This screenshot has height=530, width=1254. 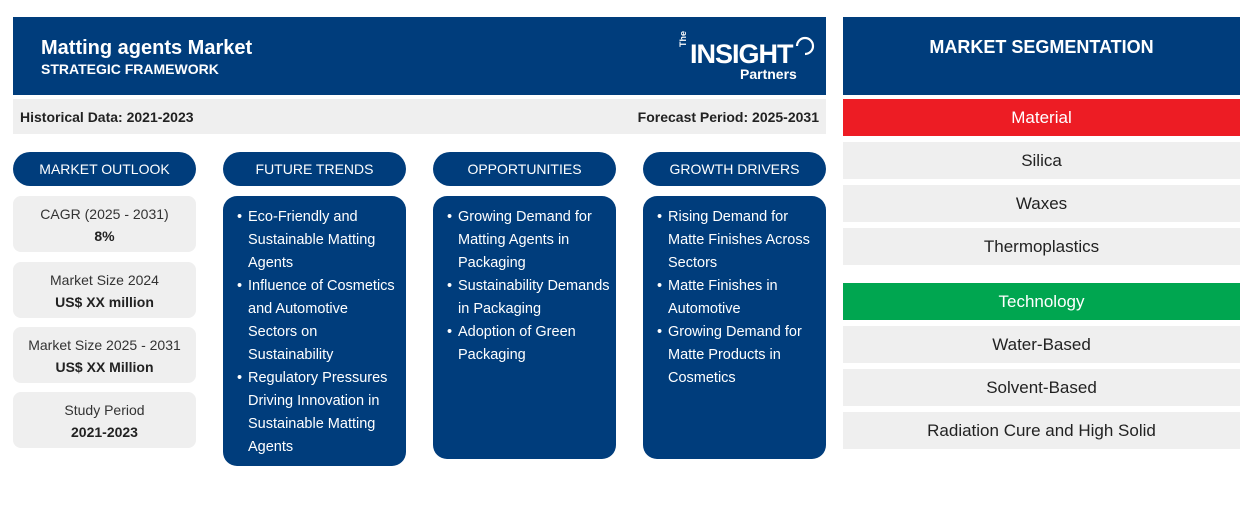 What do you see at coordinates (1041, 117) in the screenshot?
I see `segment-material-header: Material` at bounding box center [1041, 117].